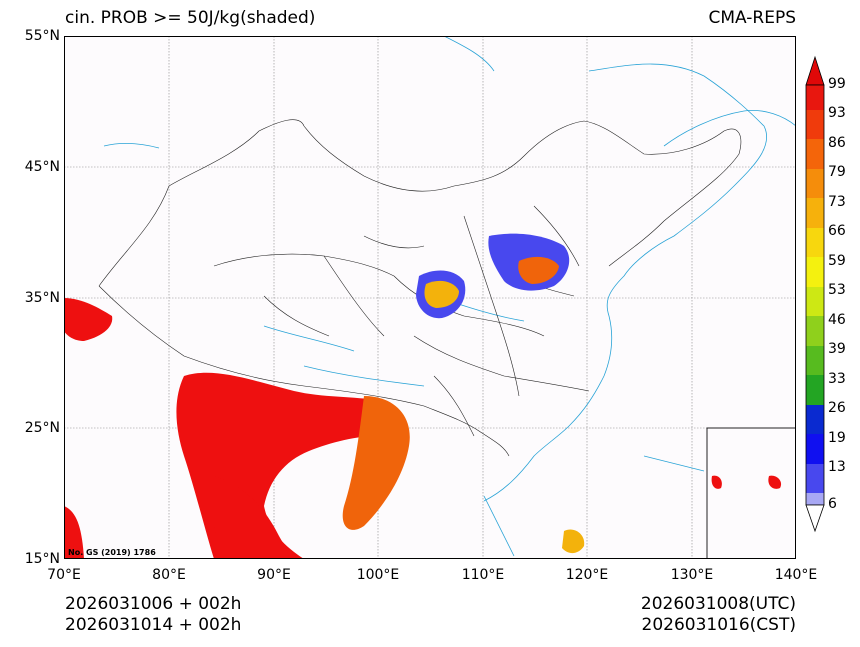  What do you see at coordinates (42, 167) in the screenshot?
I see `lat-tick-45: 45°N` at bounding box center [42, 167].